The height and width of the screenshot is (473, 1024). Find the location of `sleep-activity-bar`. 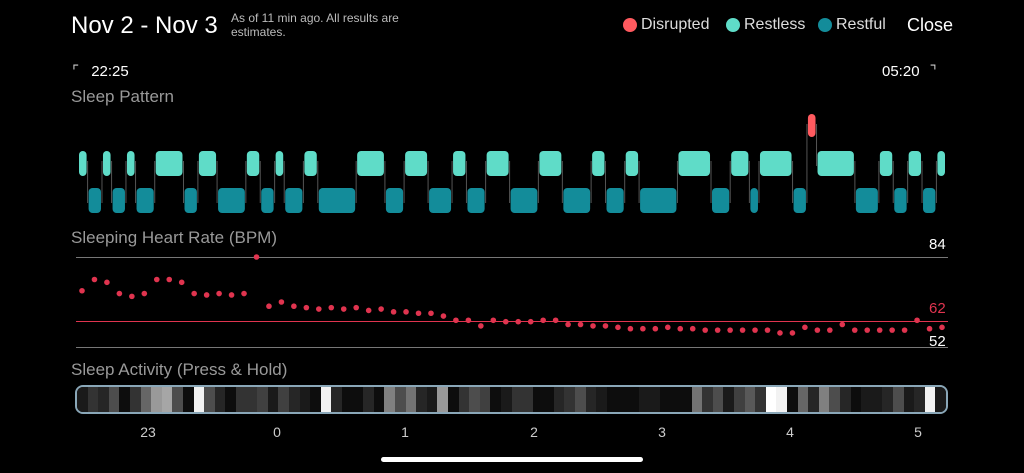

sleep-activity-bar is located at coordinates (511, 399).